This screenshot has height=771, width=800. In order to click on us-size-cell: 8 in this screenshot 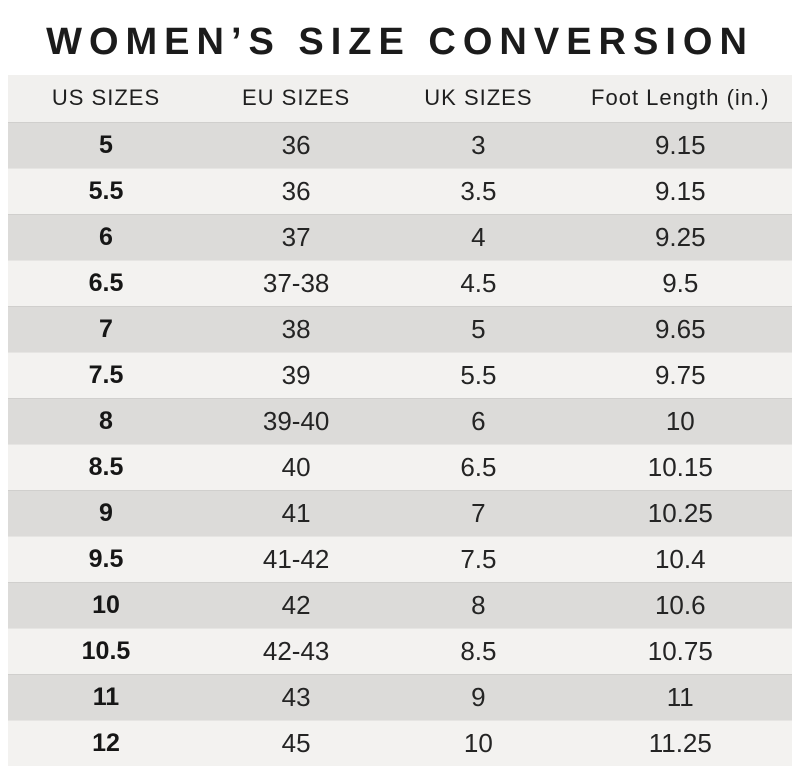, I will do `click(106, 420)`.